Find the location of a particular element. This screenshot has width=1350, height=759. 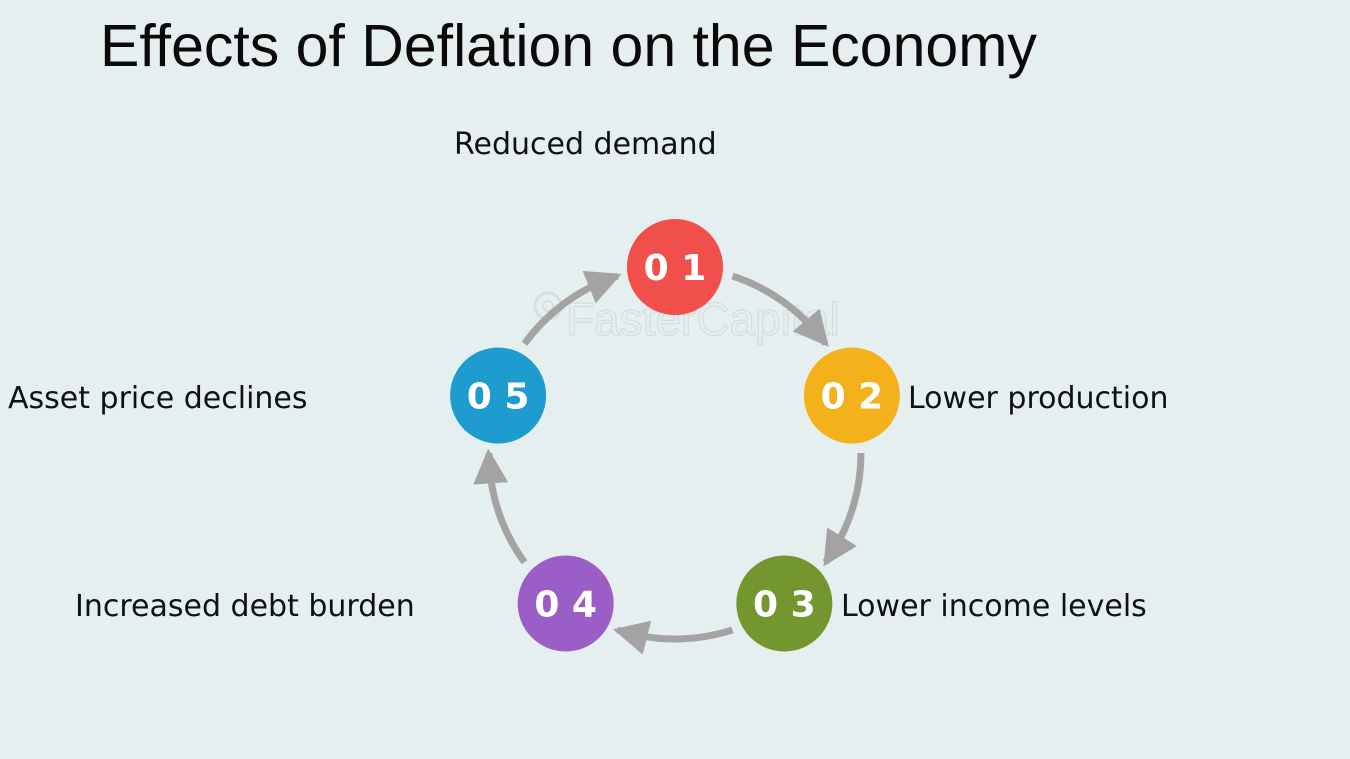

step-label-3: Lower income levels is located at coordinates (994, 606).